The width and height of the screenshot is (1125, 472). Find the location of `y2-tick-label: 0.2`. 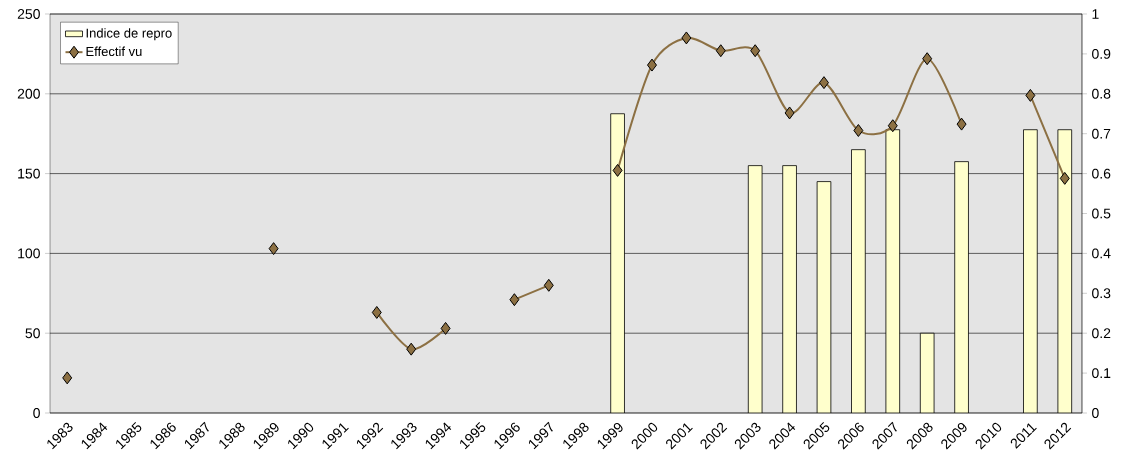

y2-tick-label: 0.2 is located at coordinates (1101, 333).